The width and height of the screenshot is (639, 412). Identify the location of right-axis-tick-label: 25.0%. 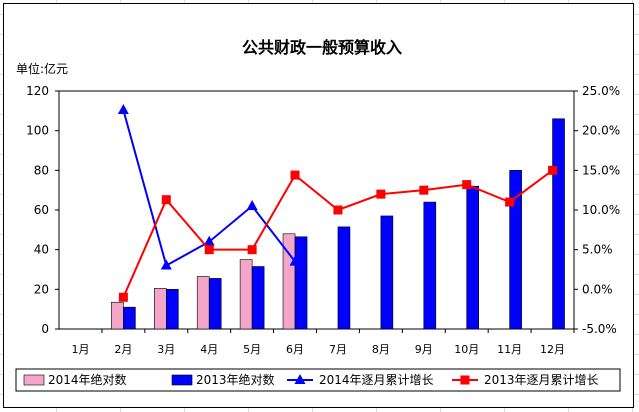
(601, 91).